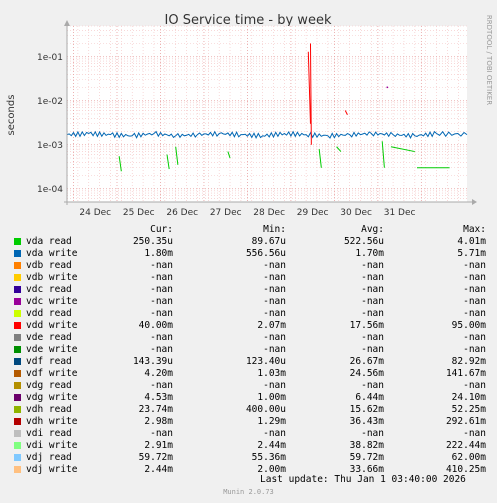 The width and height of the screenshot is (497, 503). I want to click on legend-value-avg: 59.72m, so click(366, 457).